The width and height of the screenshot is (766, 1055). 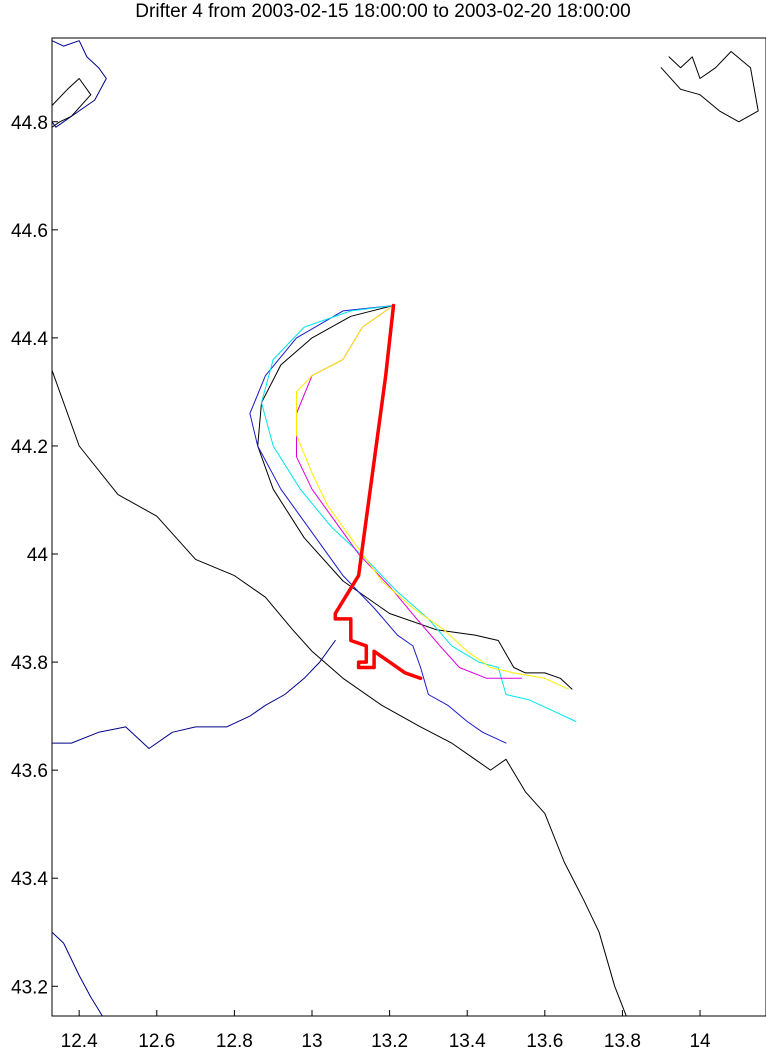 What do you see at coordinates (29, 123) in the screenshot?
I see `y-tick-label: 44.8` at bounding box center [29, 123].